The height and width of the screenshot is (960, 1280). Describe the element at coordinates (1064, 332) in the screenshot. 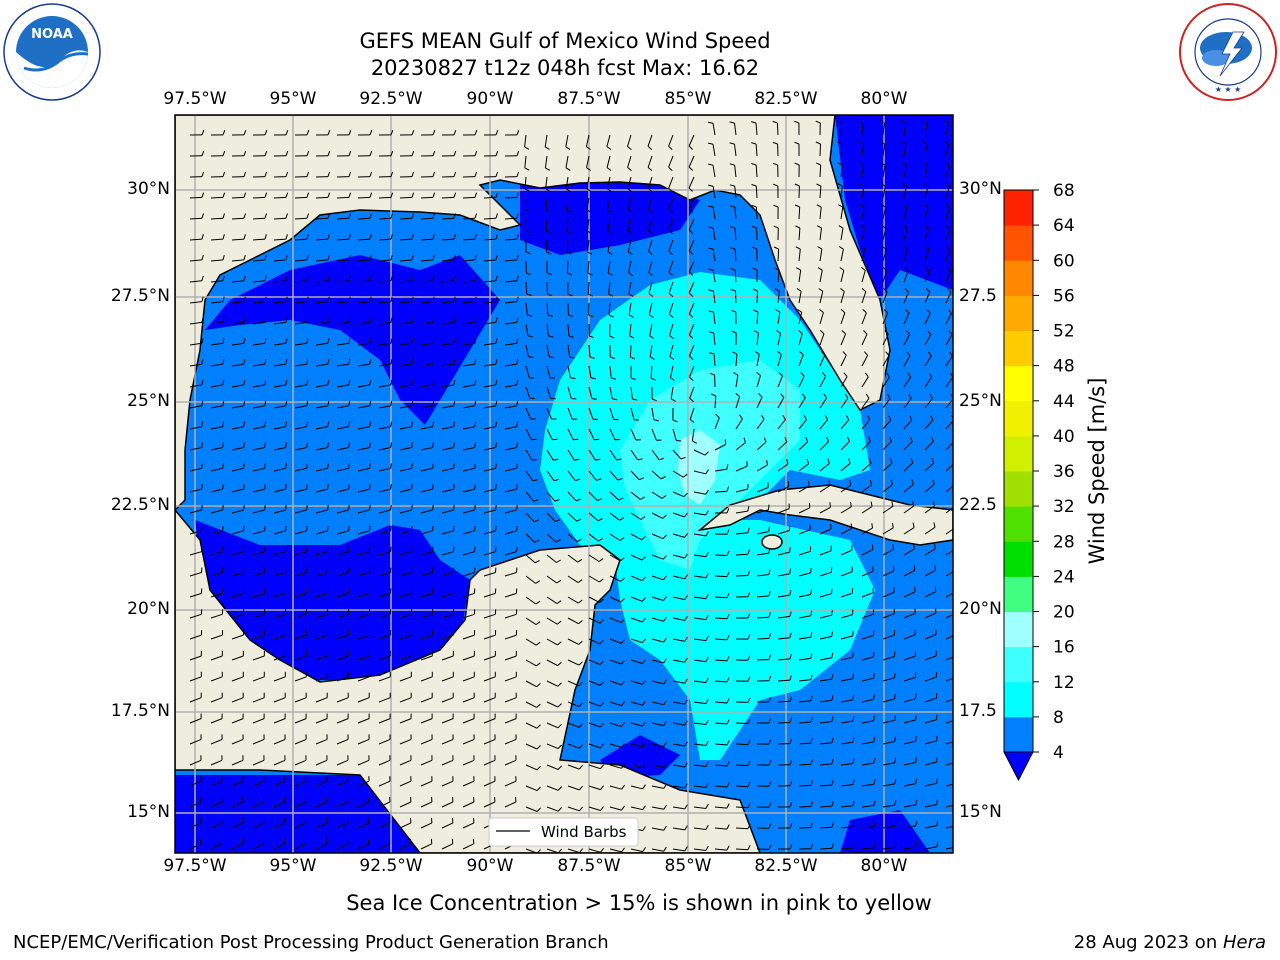

I see `colorbar-tick-label: 52` at that location.